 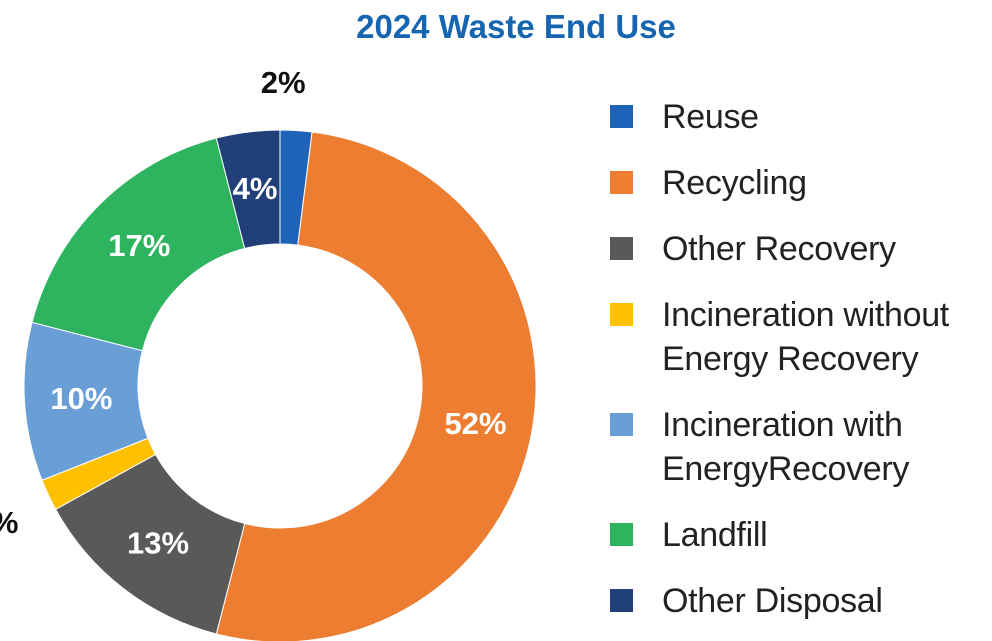 I want to click on legend-label: Landfill, so click(x=715, y=535).